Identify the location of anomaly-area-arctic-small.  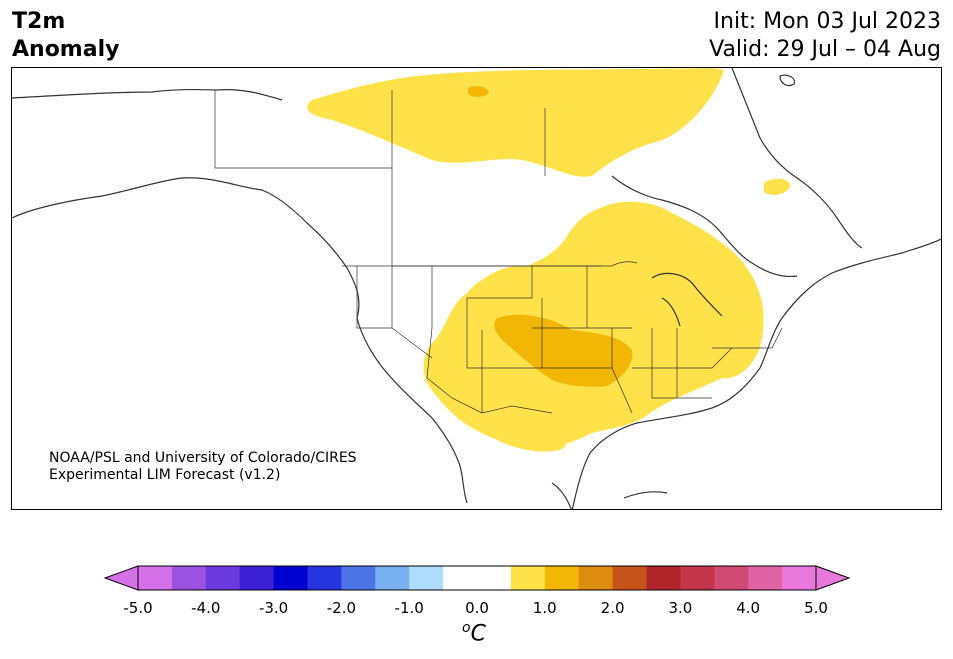
(478, 91).